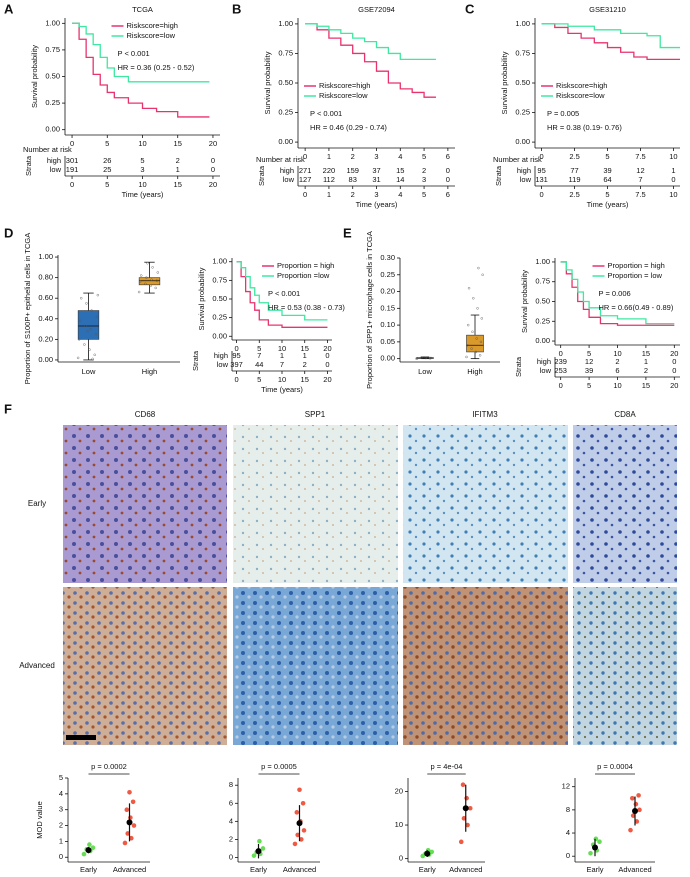 The width and height of the screenshot is (690, 877). Describe the element at coordinates (353, 156) in the screenshot. I see `x-tick-label: 2` at that location.